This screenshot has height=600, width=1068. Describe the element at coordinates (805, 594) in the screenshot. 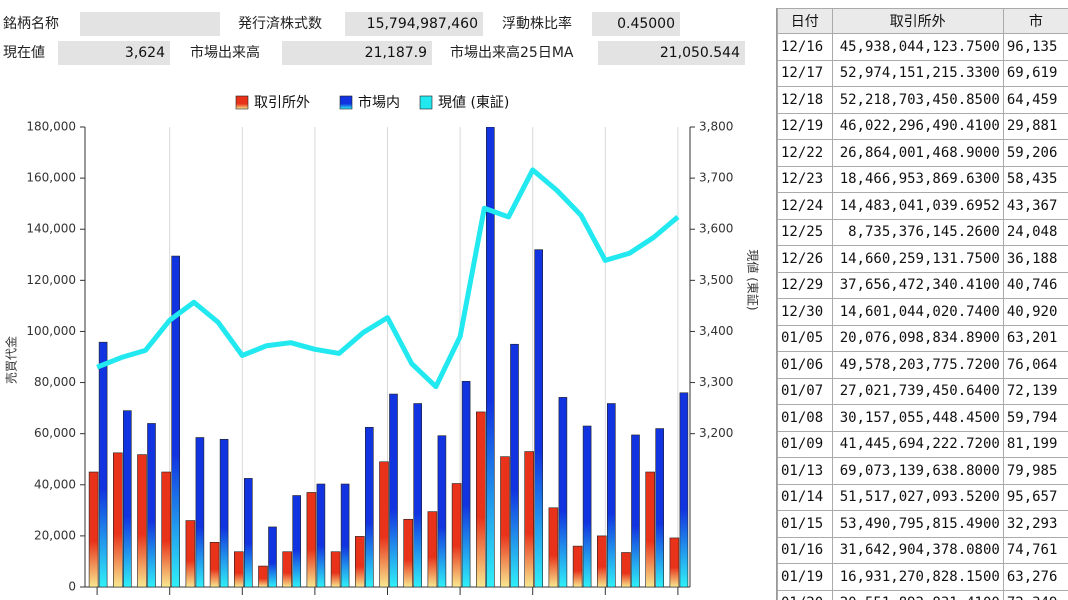

I see `table-cell: 01/20` at that location.